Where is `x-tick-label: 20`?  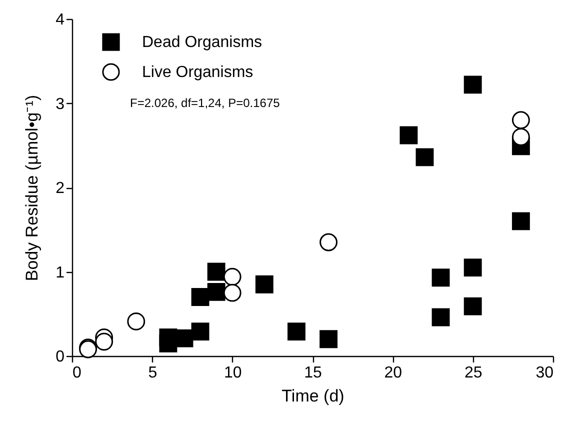
x-tick-label: 20 is located at coordinates (393, 373).